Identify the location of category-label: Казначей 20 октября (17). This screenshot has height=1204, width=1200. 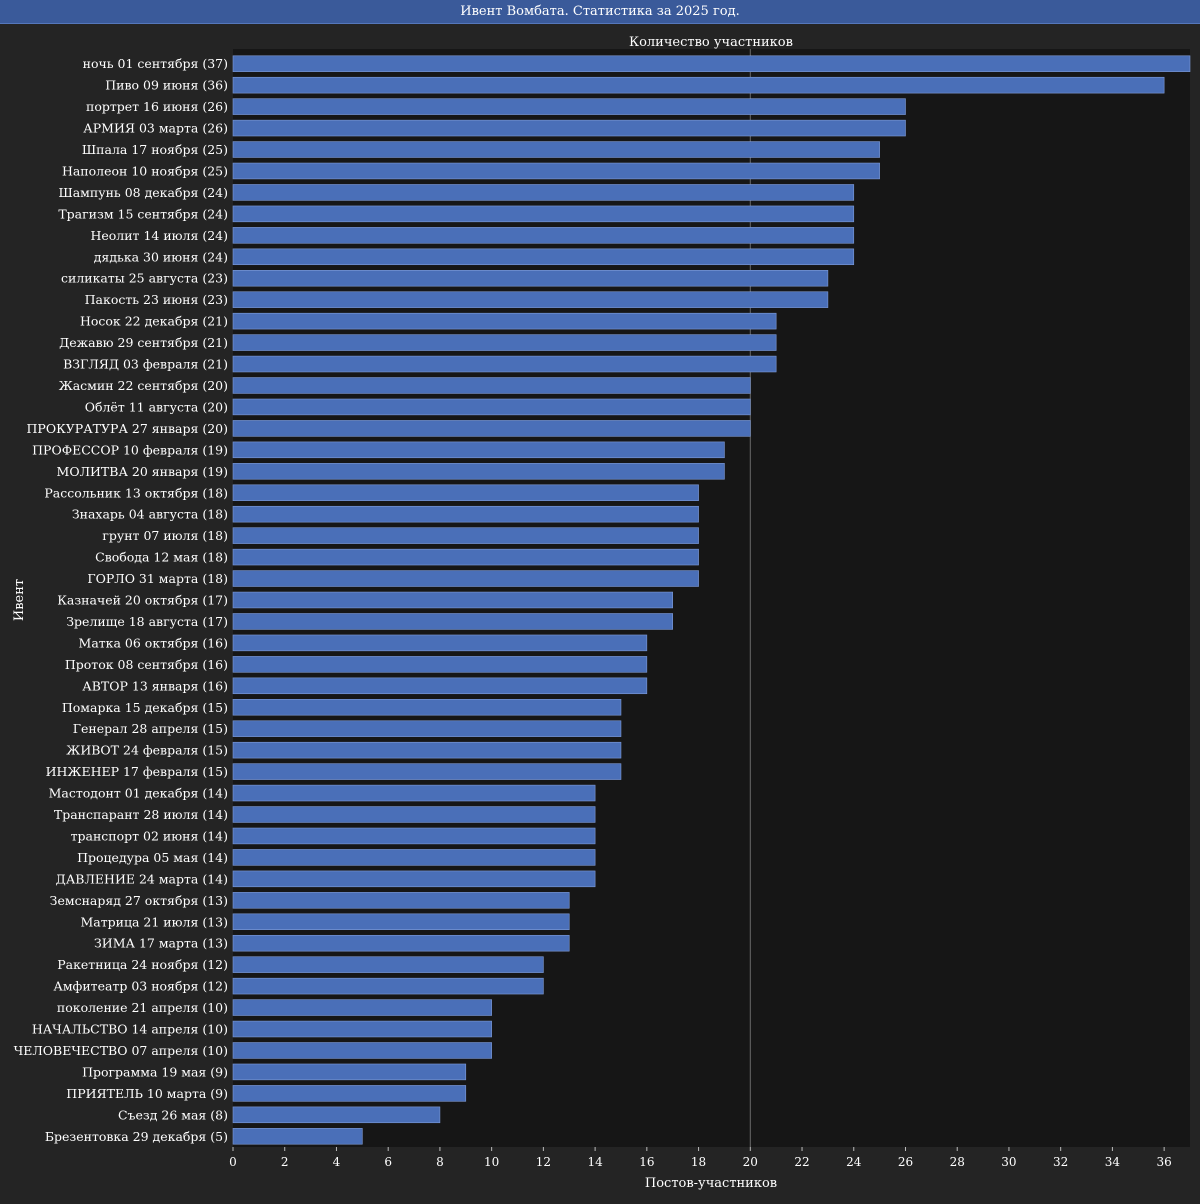
(142, 600).